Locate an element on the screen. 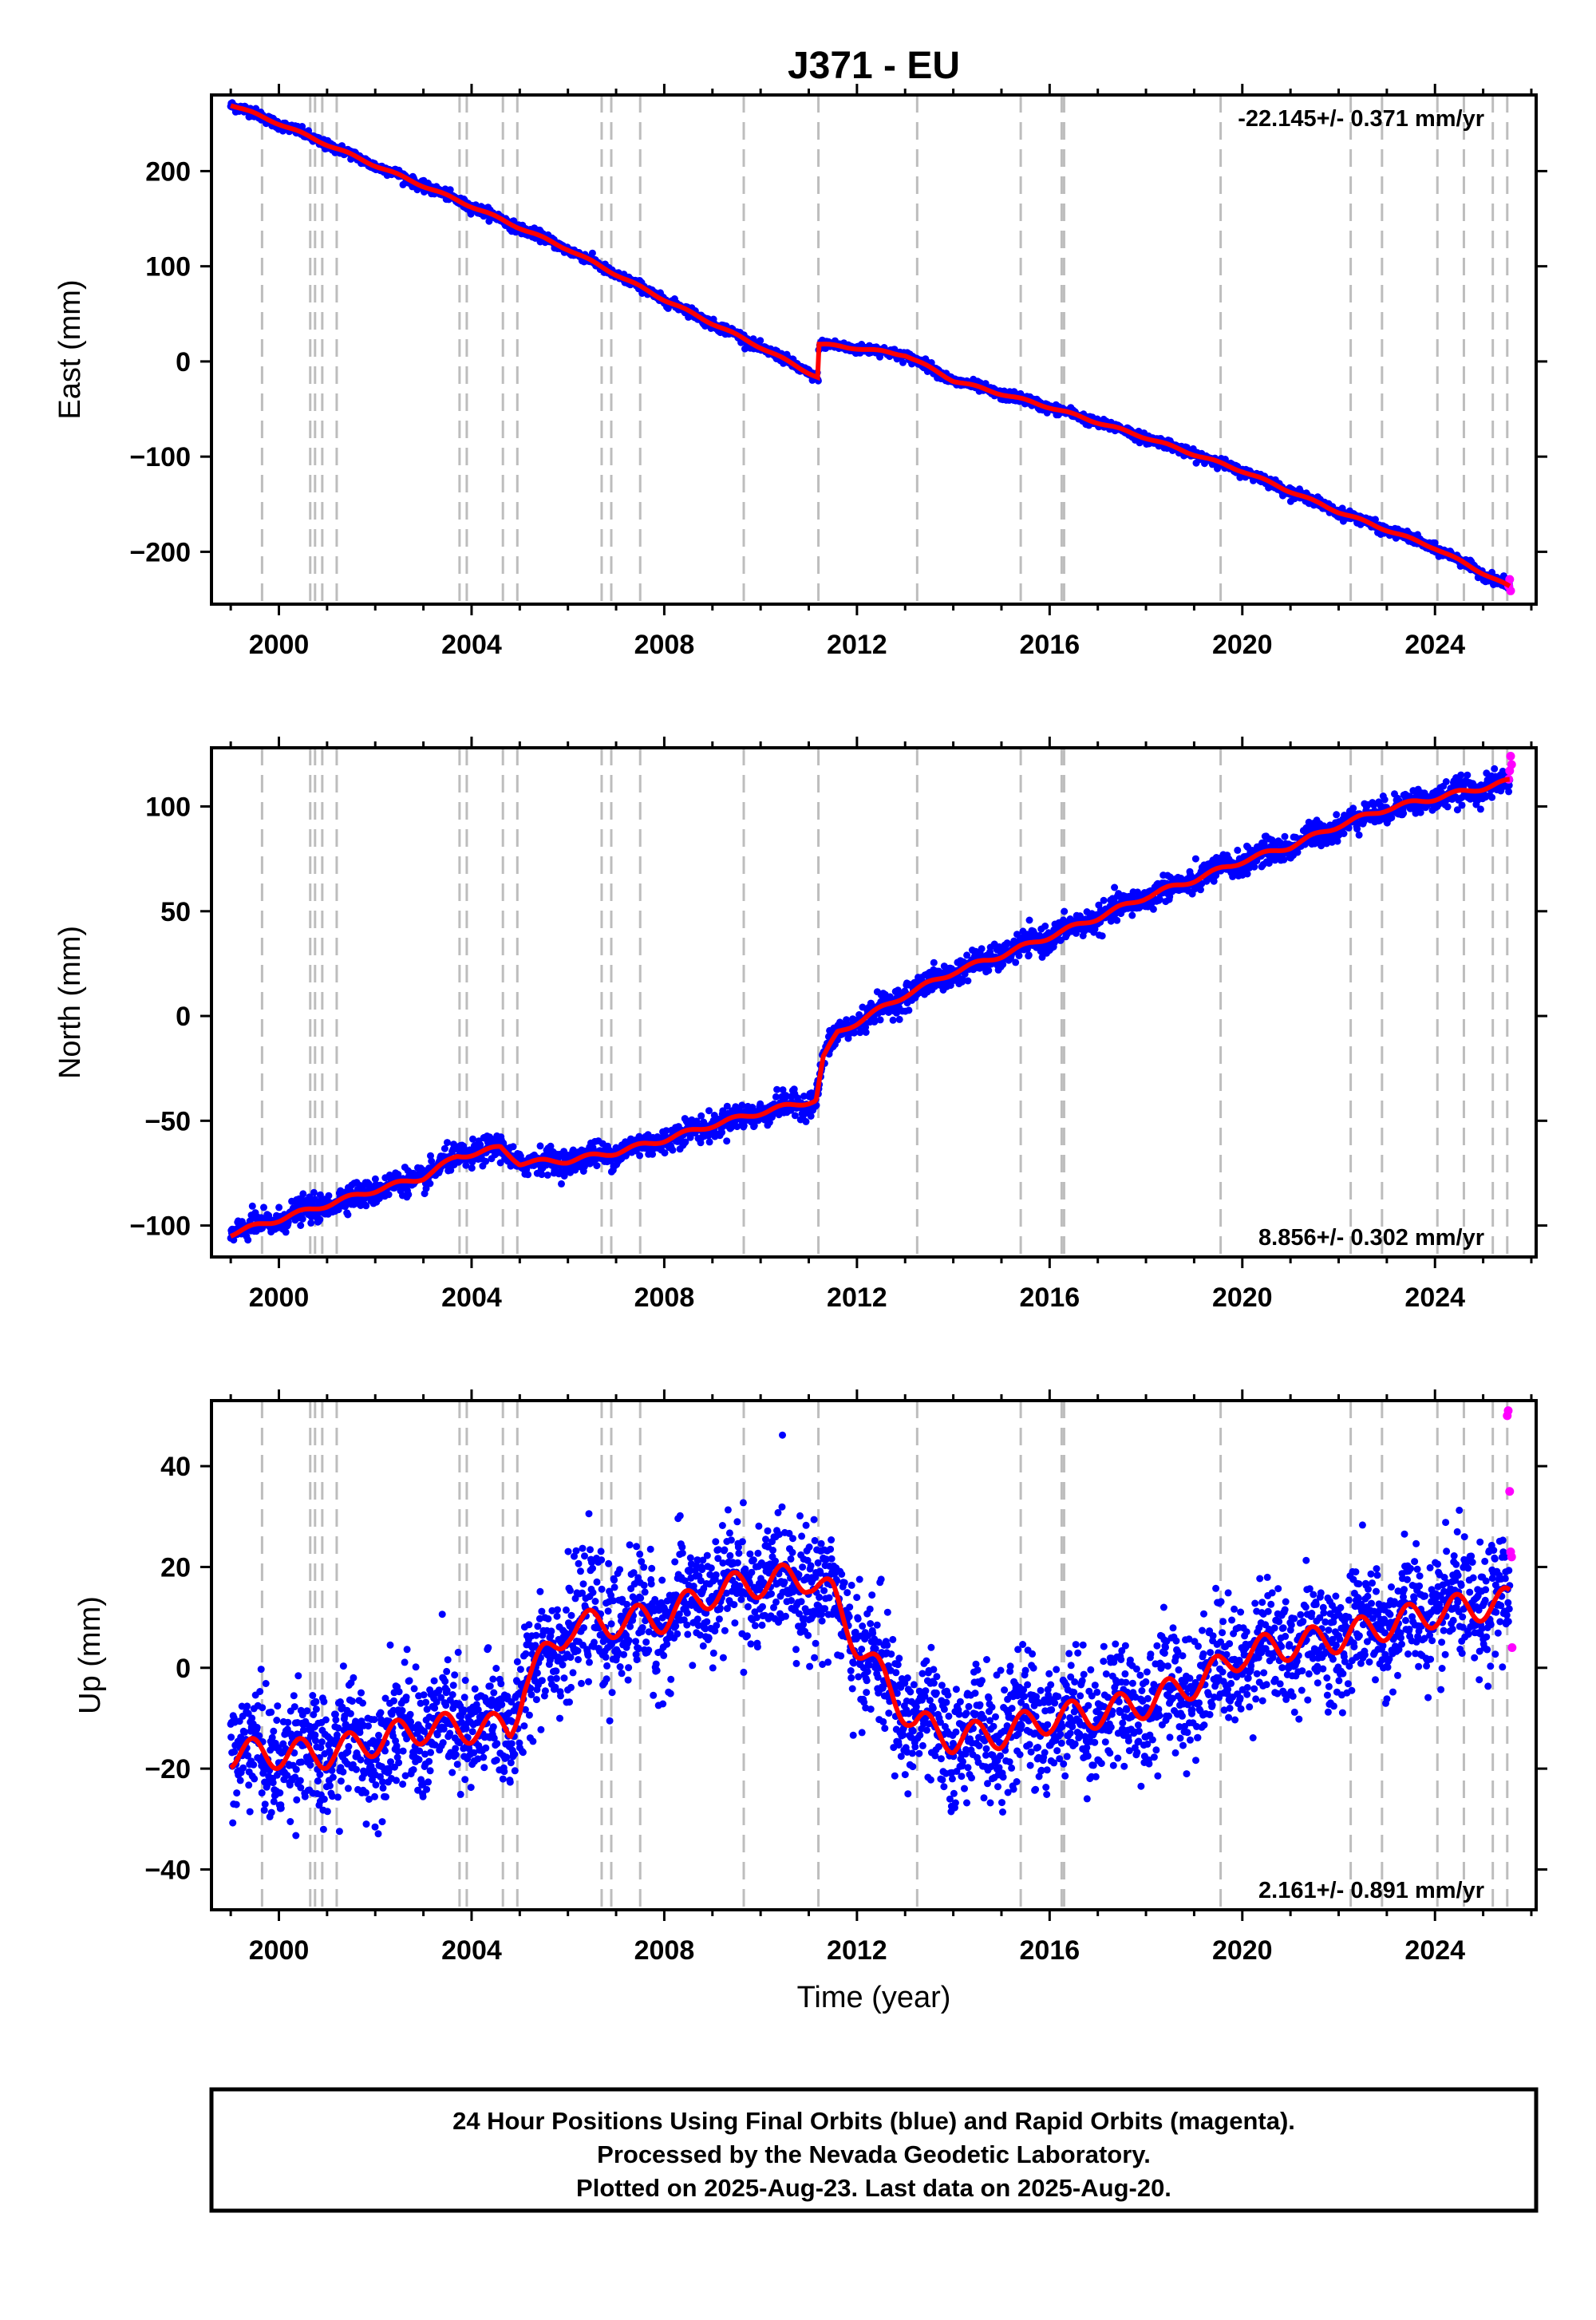 This screenshot has height=2320, width=1596. x-tick-label: 2000 is located at coordinates (279, 645).